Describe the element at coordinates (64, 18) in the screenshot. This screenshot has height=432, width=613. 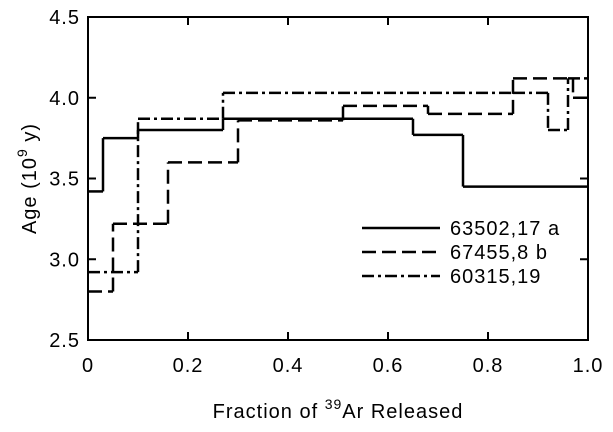
I see `y-tick-label: 4.5` at that location.